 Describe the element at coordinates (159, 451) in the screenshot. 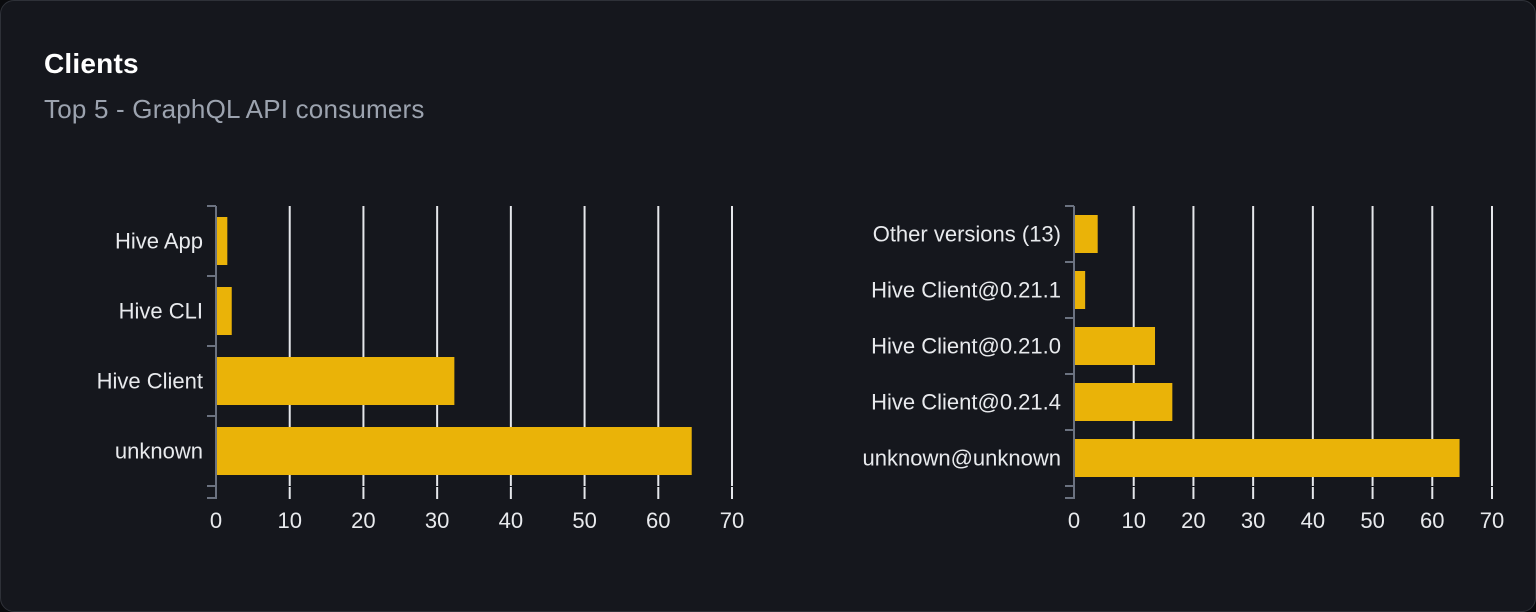

I see `category-label: unknown` at that location.